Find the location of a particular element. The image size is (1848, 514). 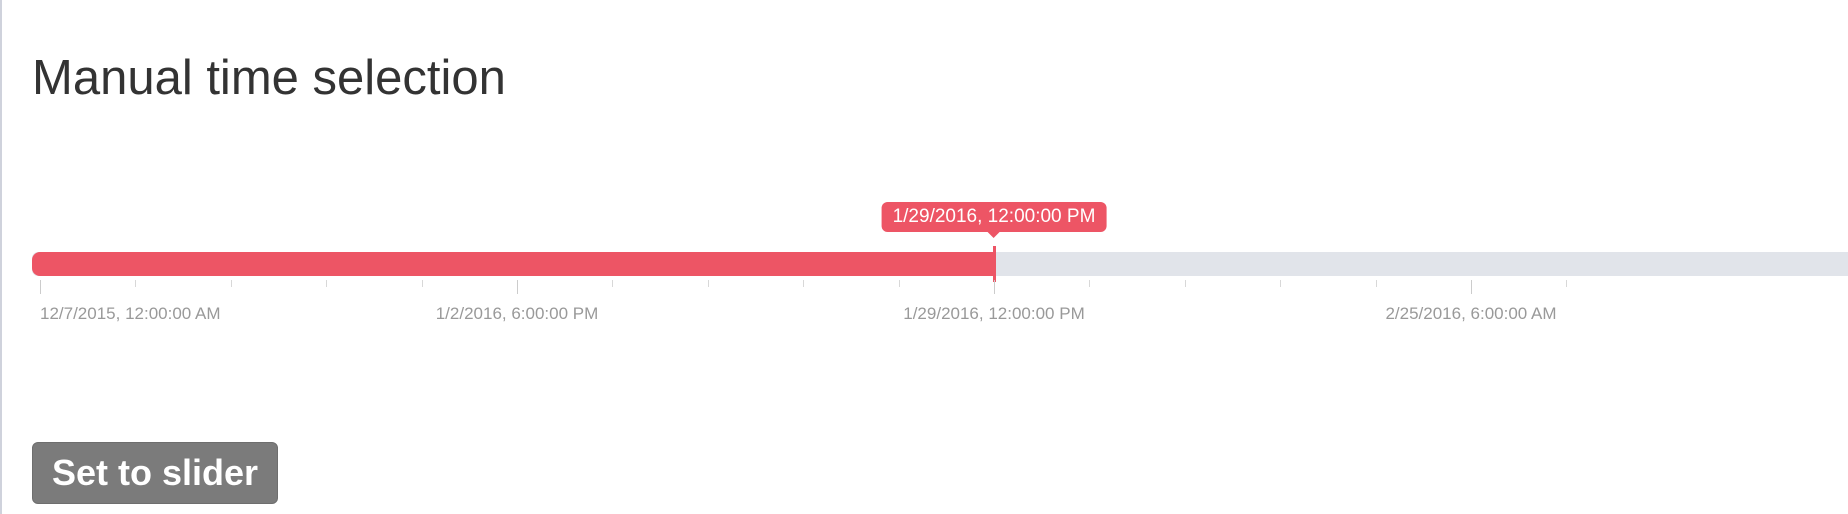

slider-fill is located at coordinates (513, 264).